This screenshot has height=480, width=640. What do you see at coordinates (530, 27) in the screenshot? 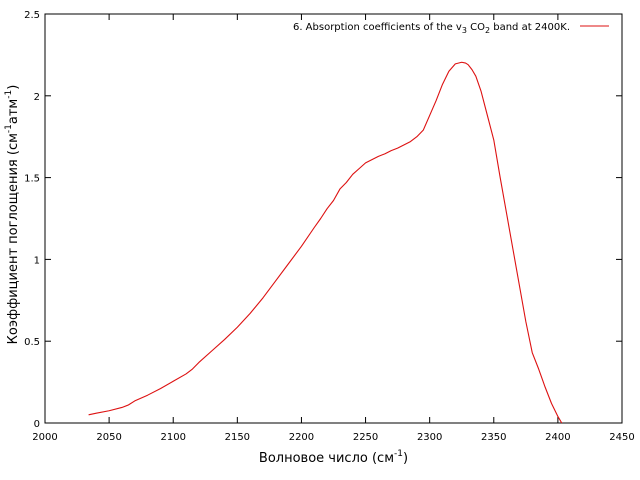
I see `legend-label-part3: band at 2400K.` at bounding box center [530, 27].